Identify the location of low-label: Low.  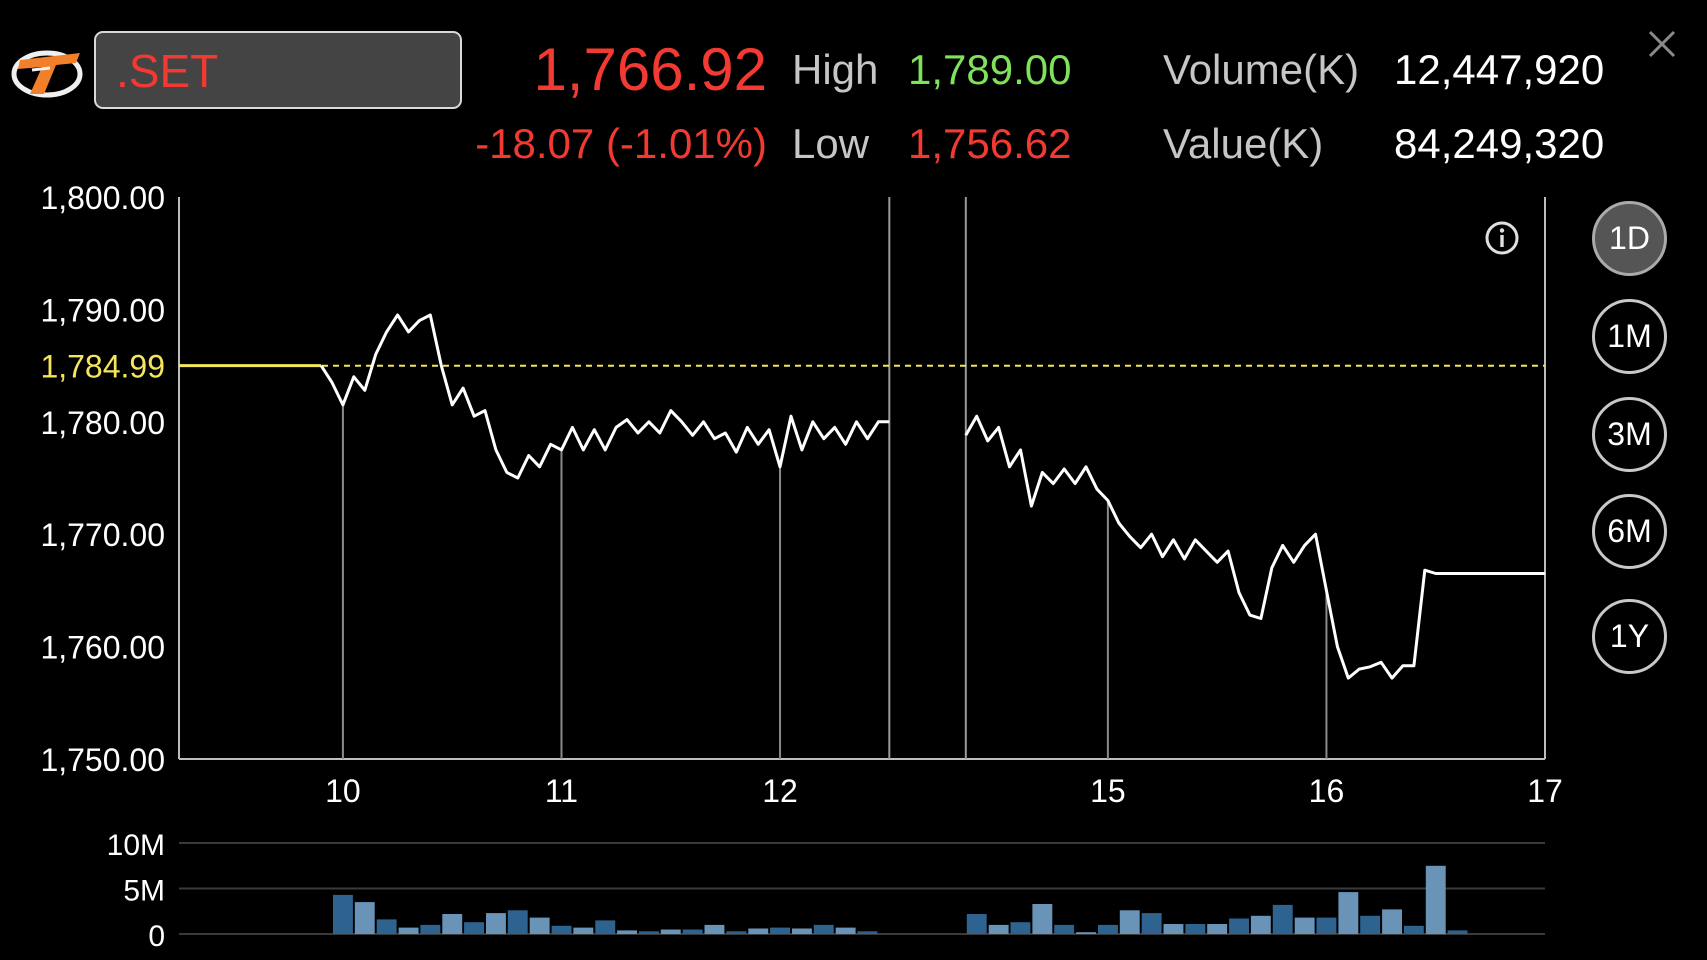
(831, 143).